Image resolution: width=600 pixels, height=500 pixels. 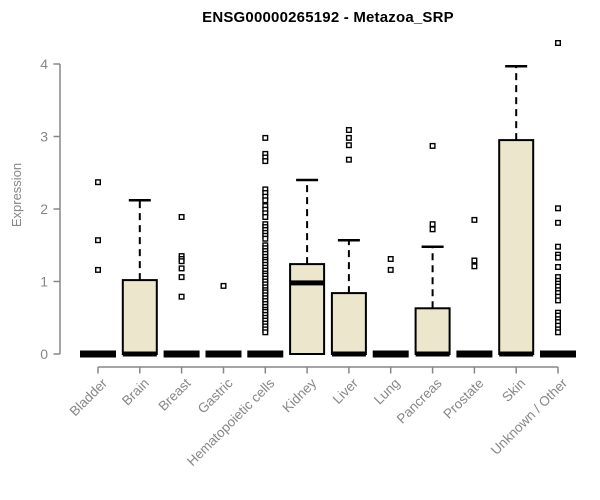 I want to click on x-category-label-gastric: Gastric, so click(x=215, y=395).